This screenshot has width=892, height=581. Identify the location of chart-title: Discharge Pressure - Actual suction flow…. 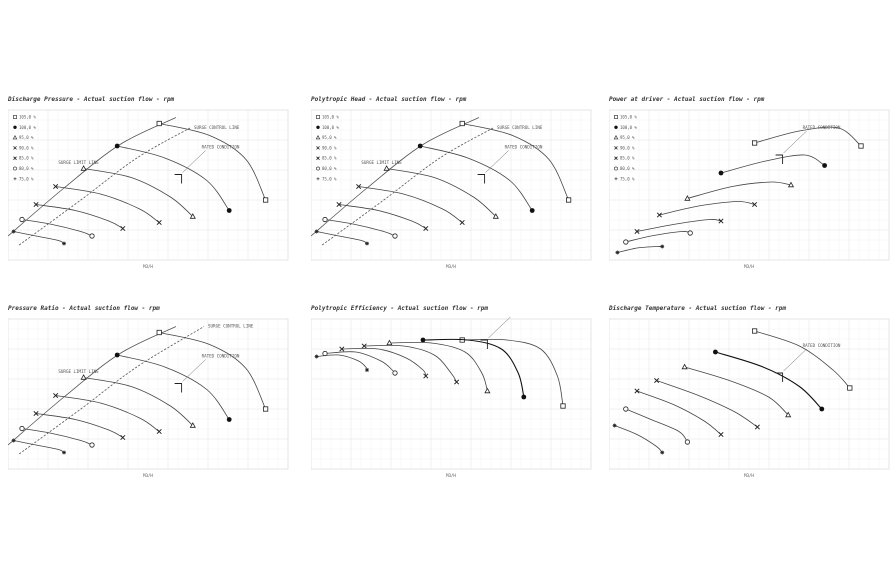
(91, 99).